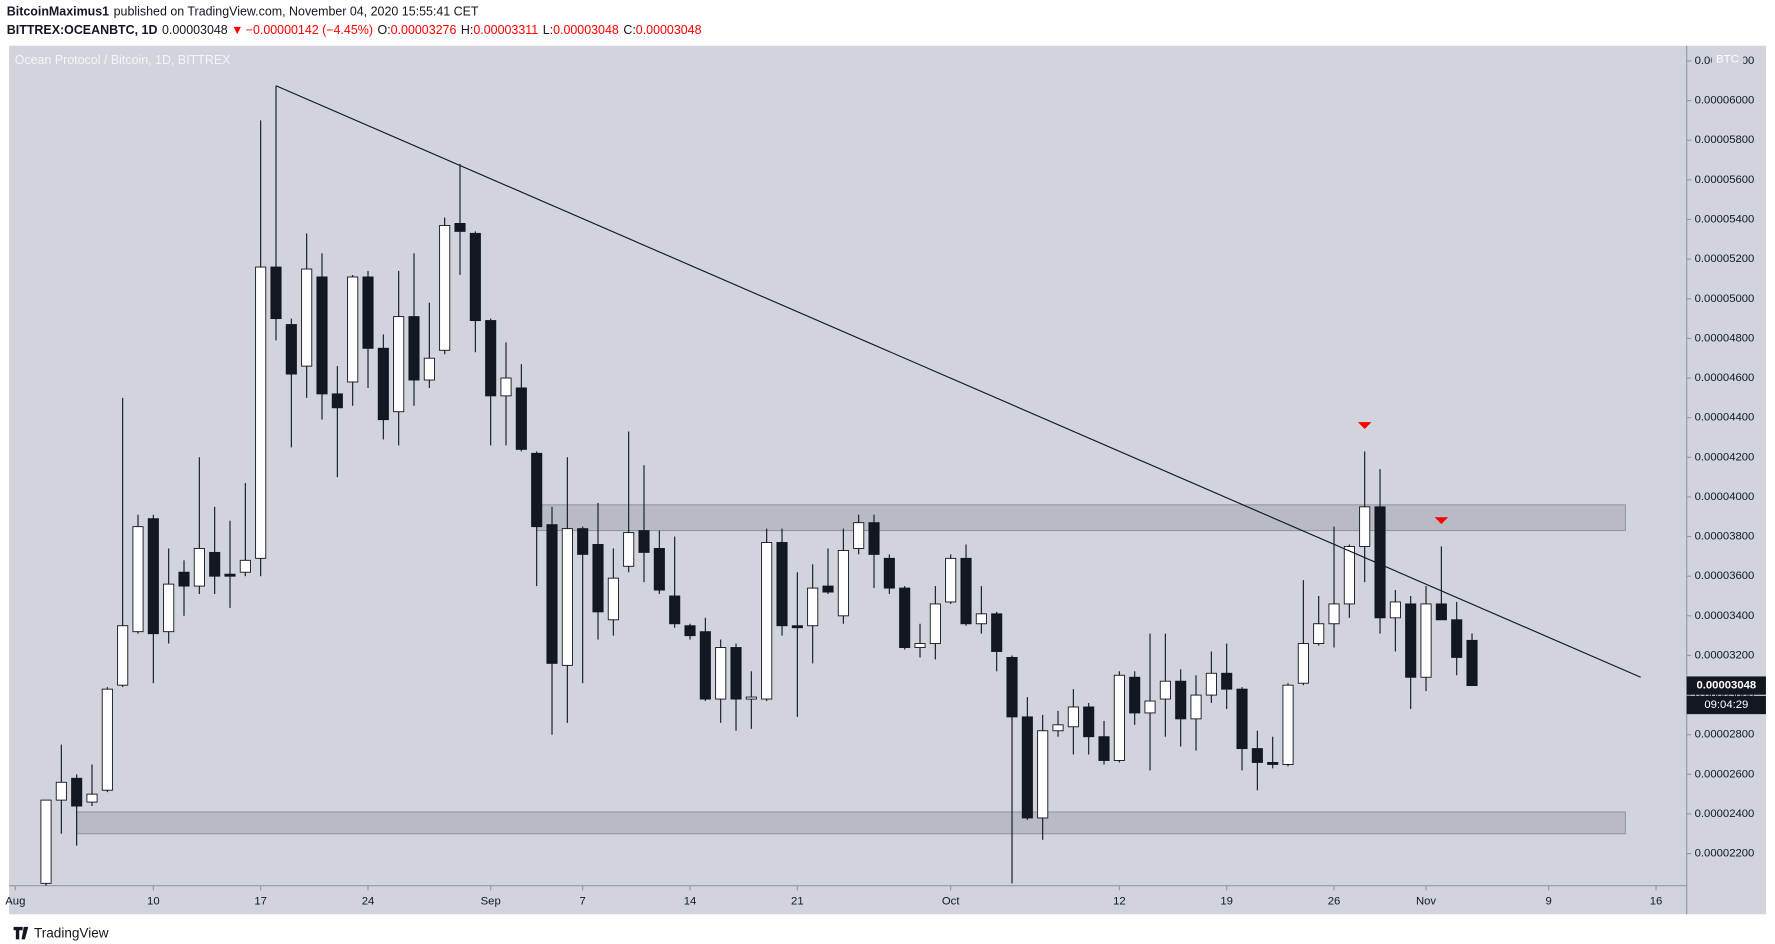  I want to click on countdown: 09:04:29, so click(1726, 705).